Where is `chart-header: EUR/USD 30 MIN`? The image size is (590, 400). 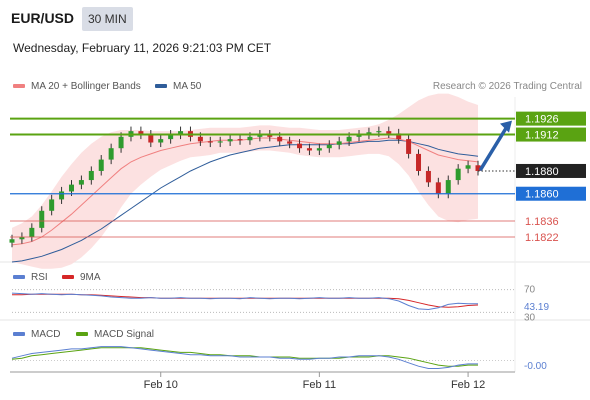 chart-header: EUR/USD 30 MIN is located at coordinates (295, 18).